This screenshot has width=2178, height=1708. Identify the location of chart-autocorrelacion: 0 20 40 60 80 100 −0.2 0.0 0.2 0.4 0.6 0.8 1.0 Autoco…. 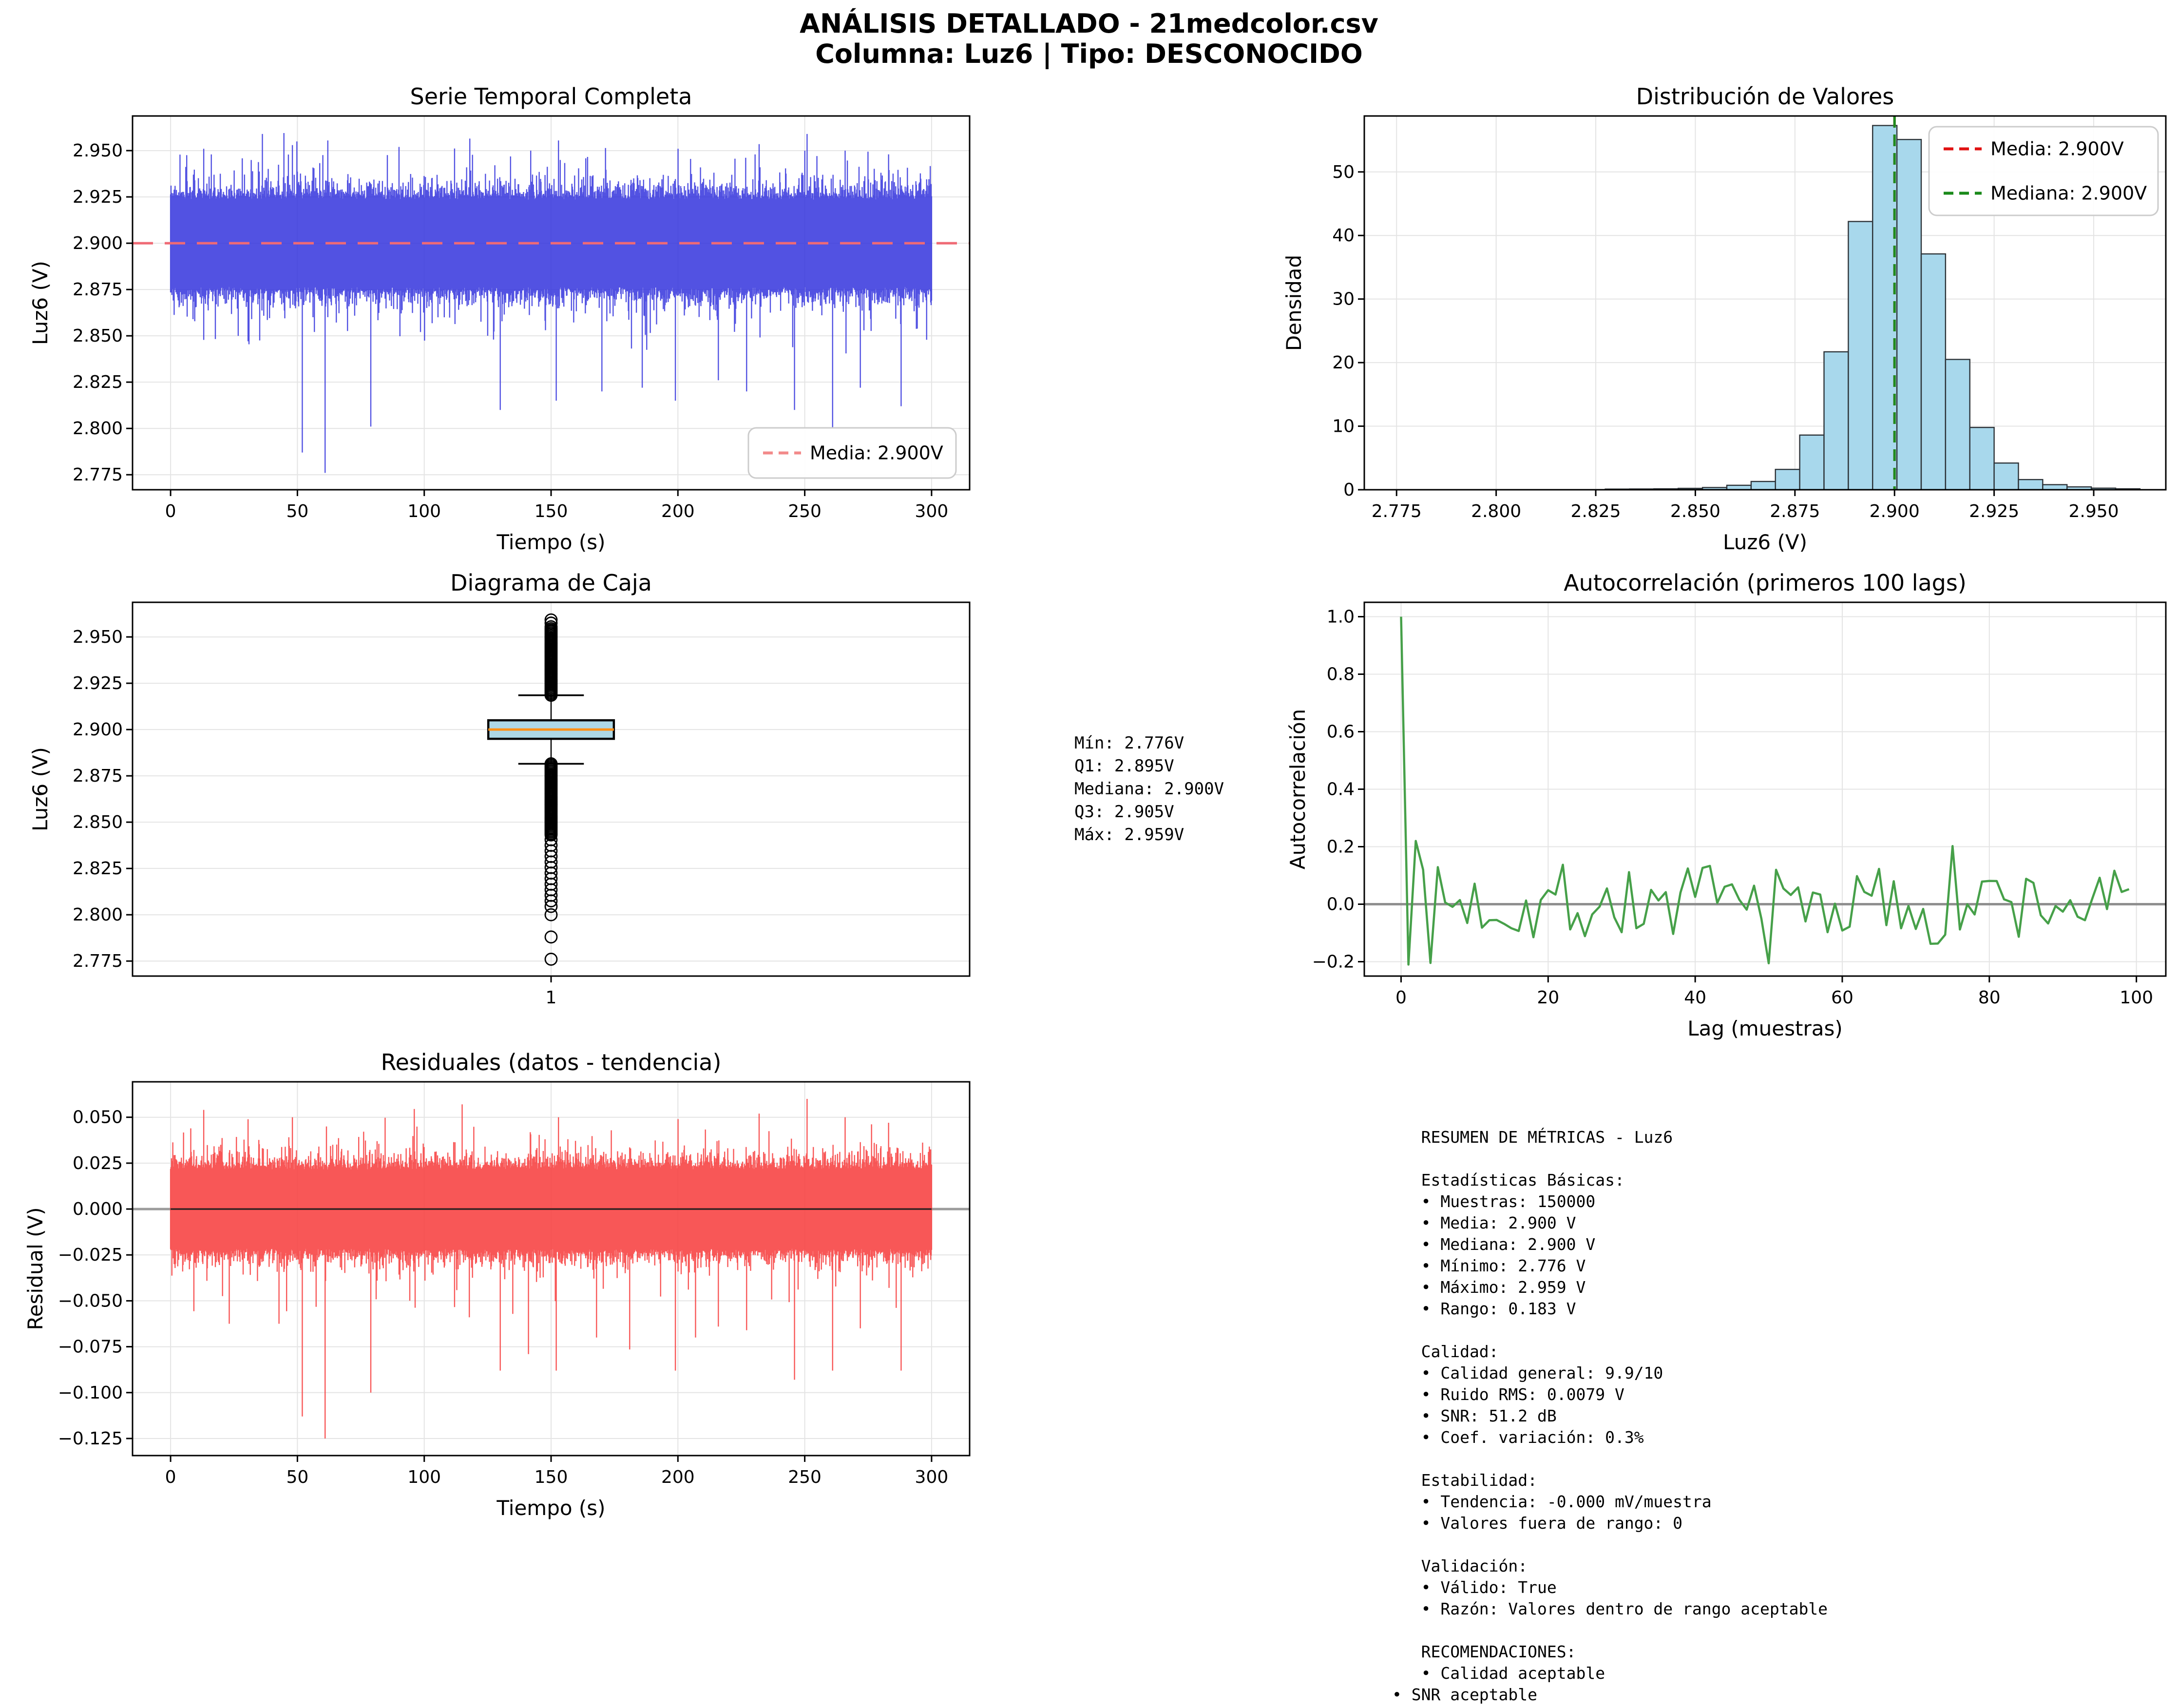
(1727, 805).